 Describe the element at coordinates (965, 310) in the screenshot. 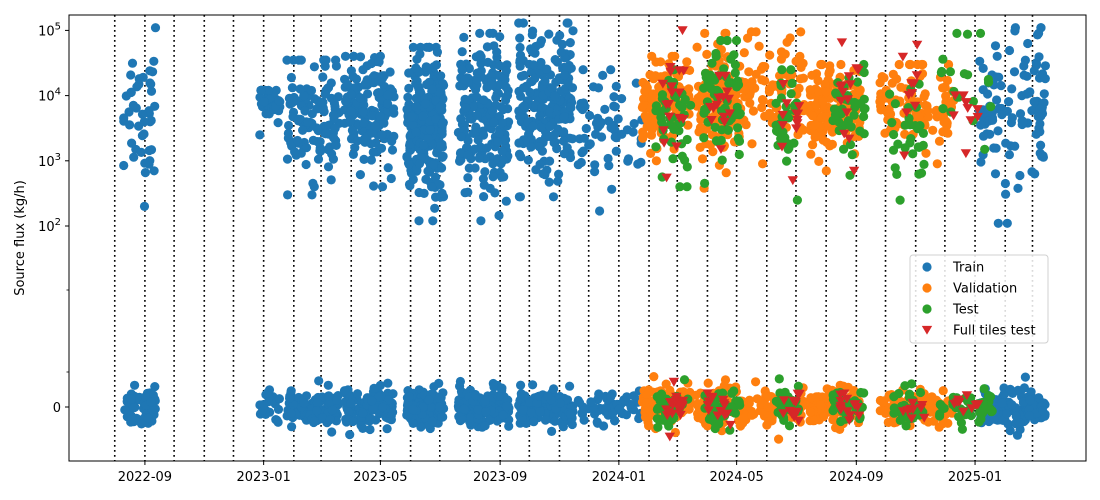

I see `legend-label: Test` at that location.